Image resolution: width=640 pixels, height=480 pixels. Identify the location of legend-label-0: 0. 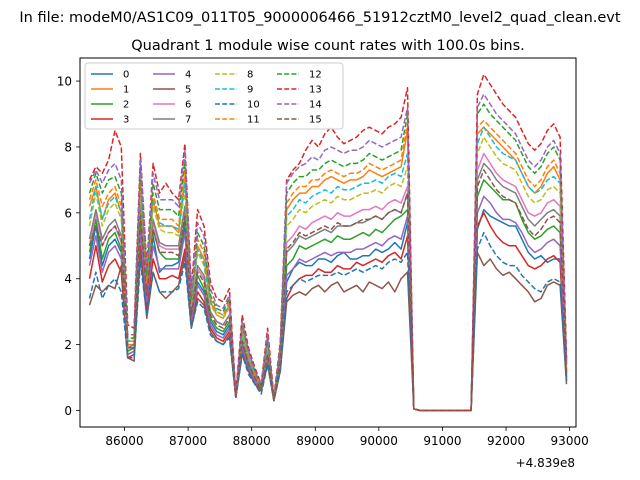
(126, 75).